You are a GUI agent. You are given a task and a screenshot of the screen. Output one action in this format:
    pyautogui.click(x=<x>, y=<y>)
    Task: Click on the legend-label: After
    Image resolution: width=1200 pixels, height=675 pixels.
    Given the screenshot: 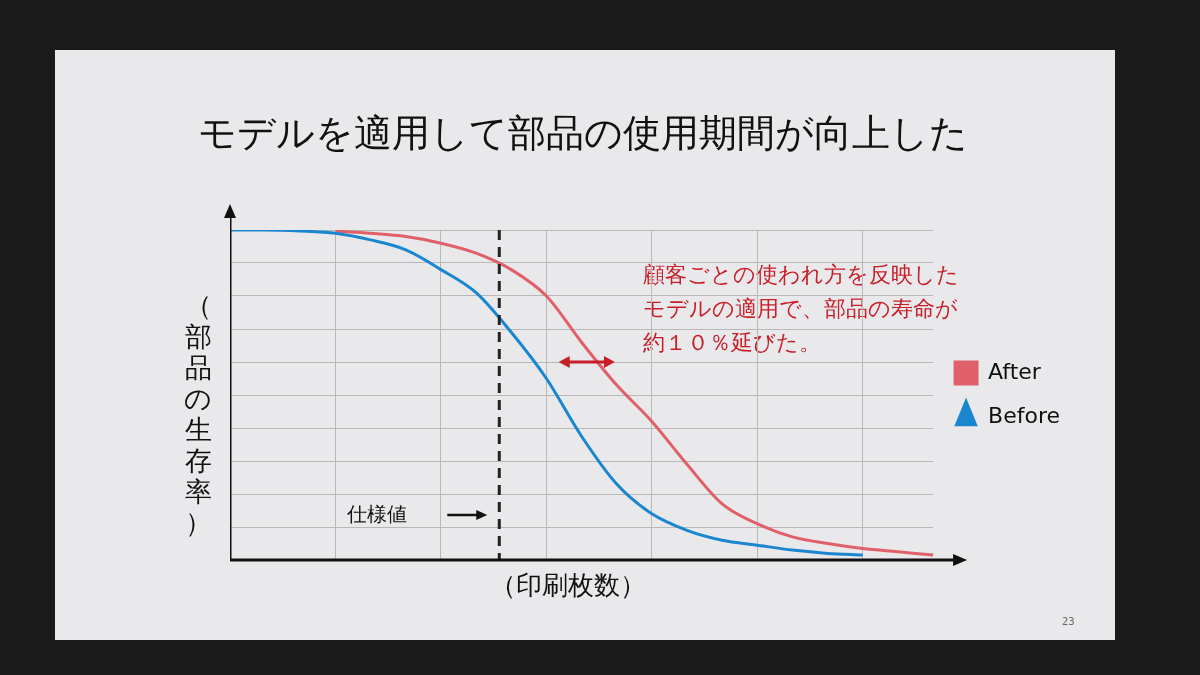 What is the action you would take?
    pyautogui.click(x=1015, y=371)
    